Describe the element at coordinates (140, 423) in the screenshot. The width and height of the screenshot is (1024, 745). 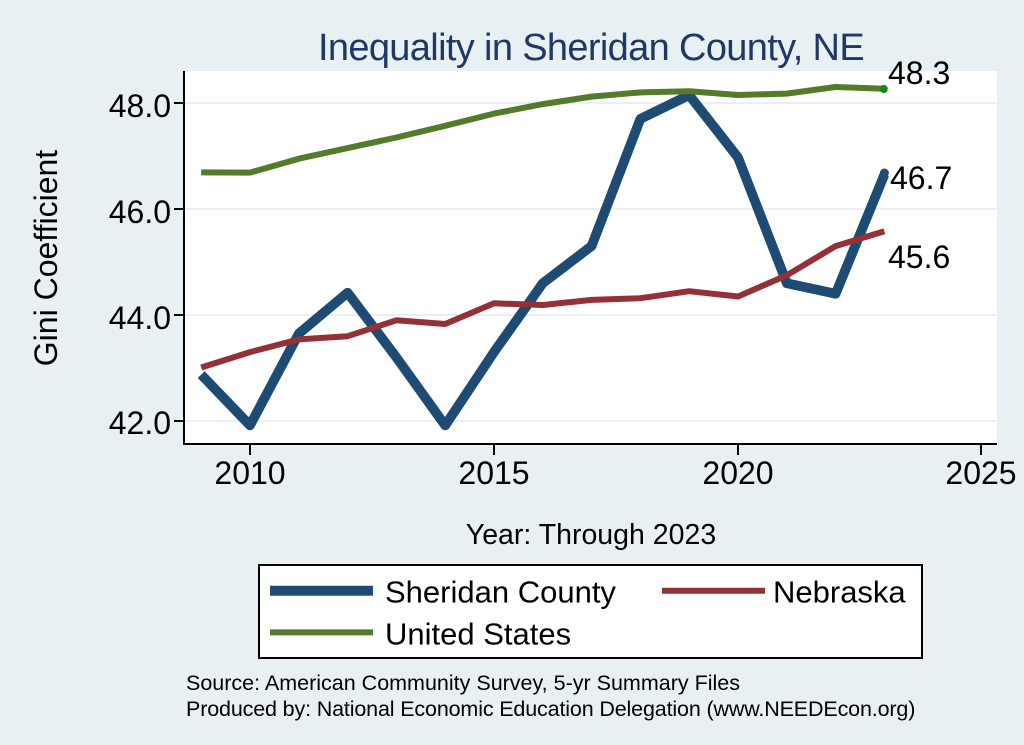
I see `svg-text: 42.0` at that location.